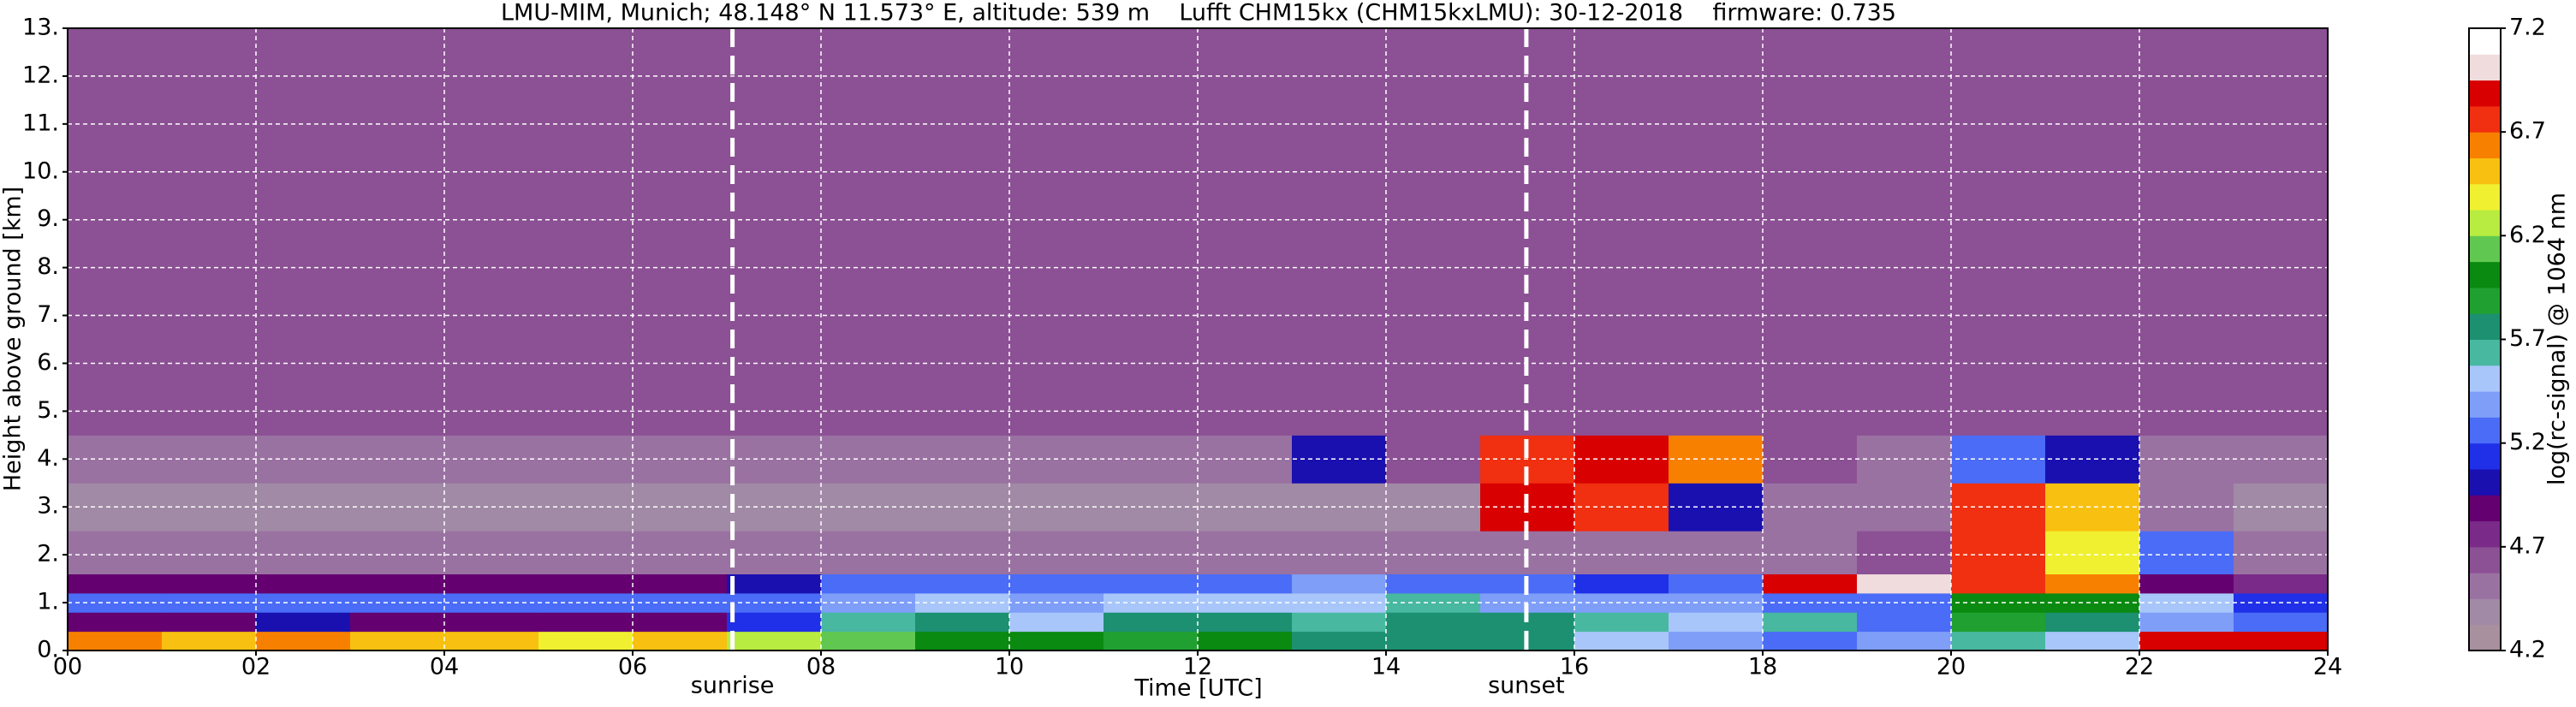  What do you see at coordinates (48, 266) in the screenshot?
I see `y-tick-label: 8.` at bounding box center [48, 266].